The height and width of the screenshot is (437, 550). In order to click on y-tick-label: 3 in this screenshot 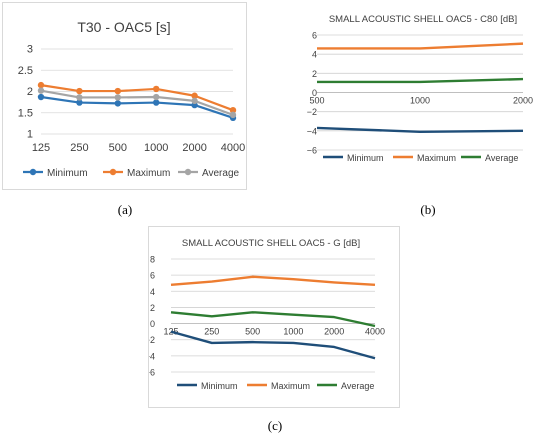, I will do `click(30, 50)`.